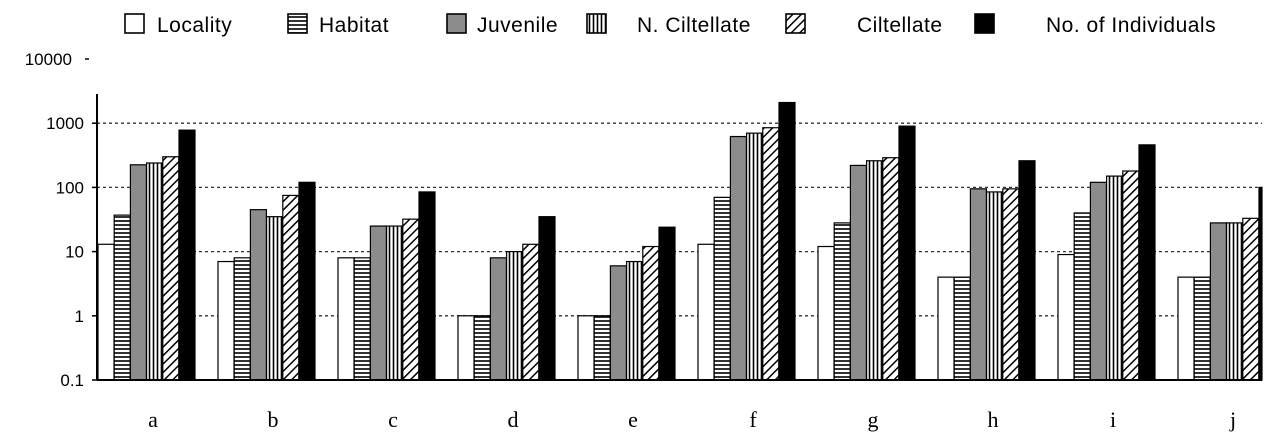  I want to click on bar-j-gray, so click(1218, 301).